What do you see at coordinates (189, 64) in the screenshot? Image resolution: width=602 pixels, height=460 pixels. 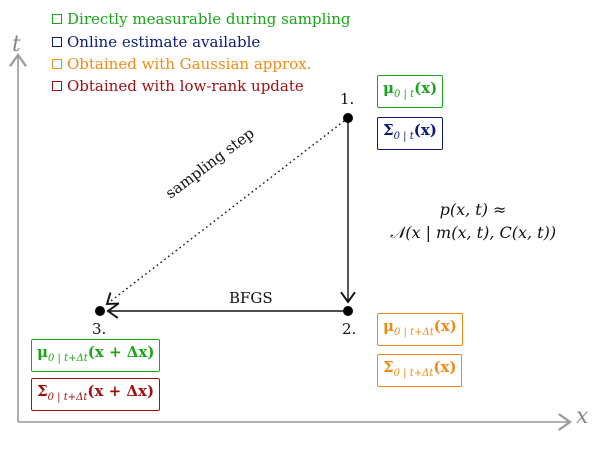 I see `legend-label: Obtained with Gaussian approx.` at bounding box center [189, 64].